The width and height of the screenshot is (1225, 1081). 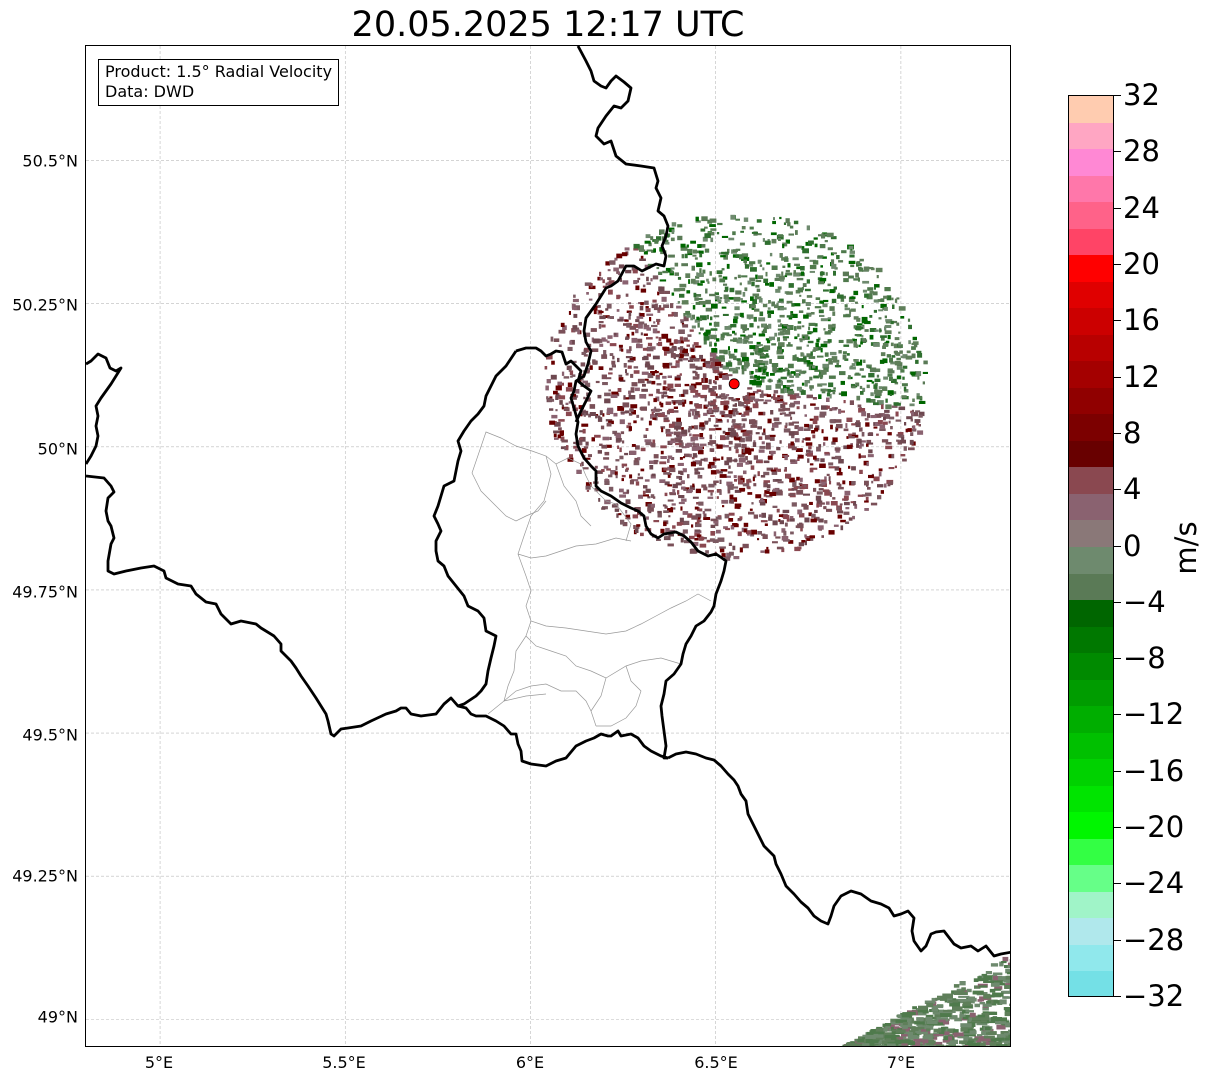 I want to click on radar-site-marker, so click(x=734, y=384).